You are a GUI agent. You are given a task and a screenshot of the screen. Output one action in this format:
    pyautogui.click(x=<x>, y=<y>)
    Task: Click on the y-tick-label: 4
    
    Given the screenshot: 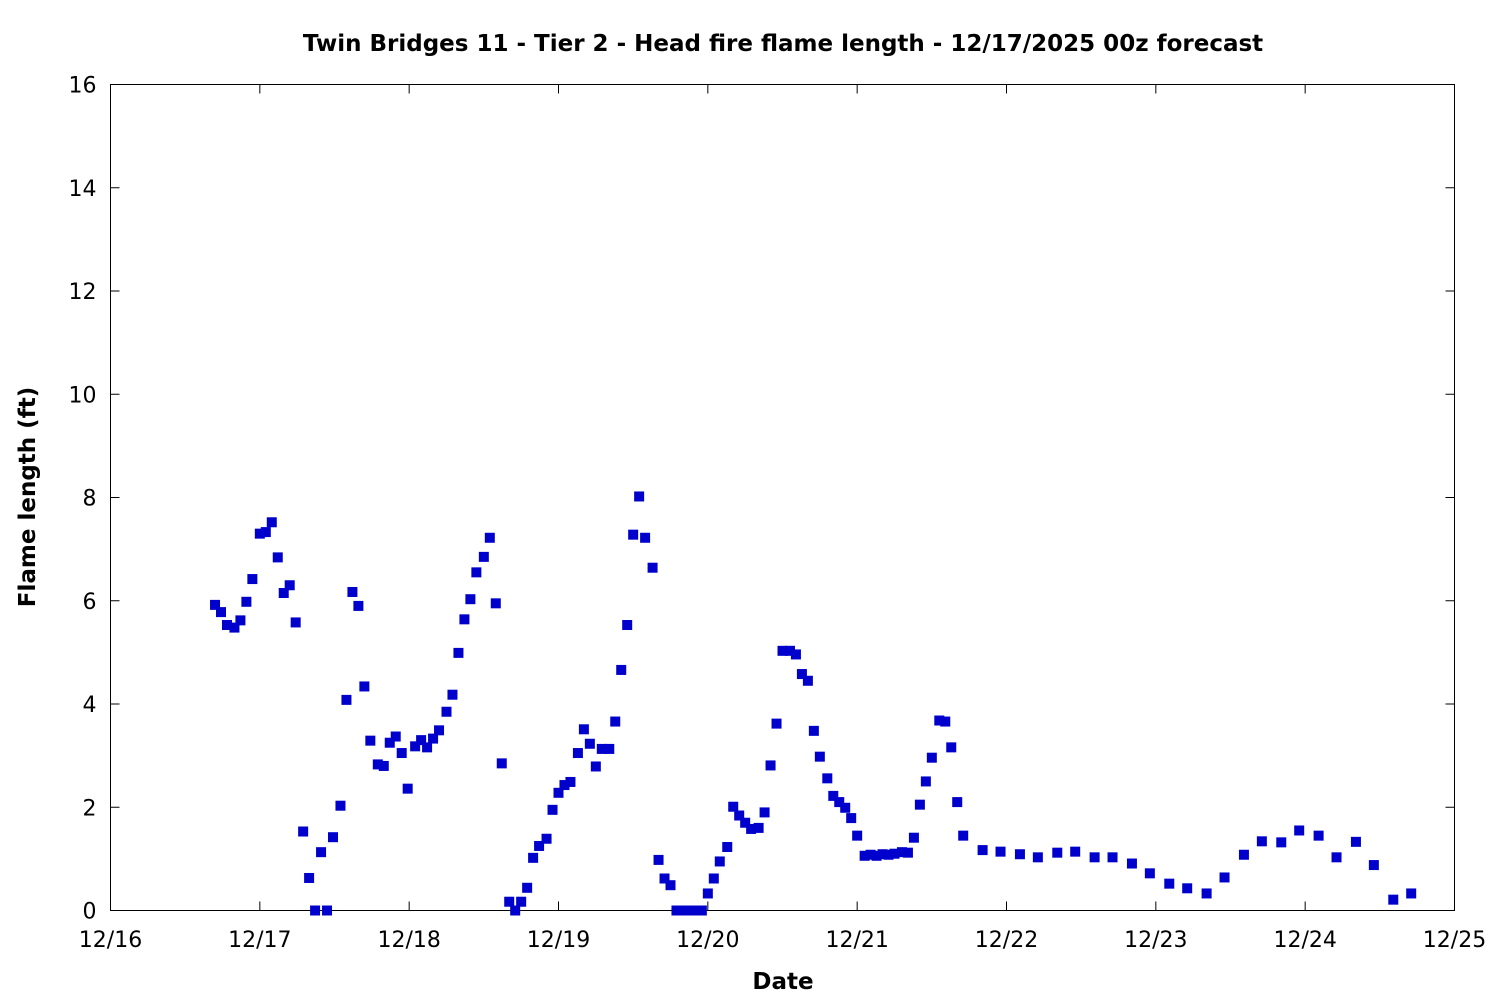 What is the action you would take?
    pyautogui.click(x=90, y=705)
    